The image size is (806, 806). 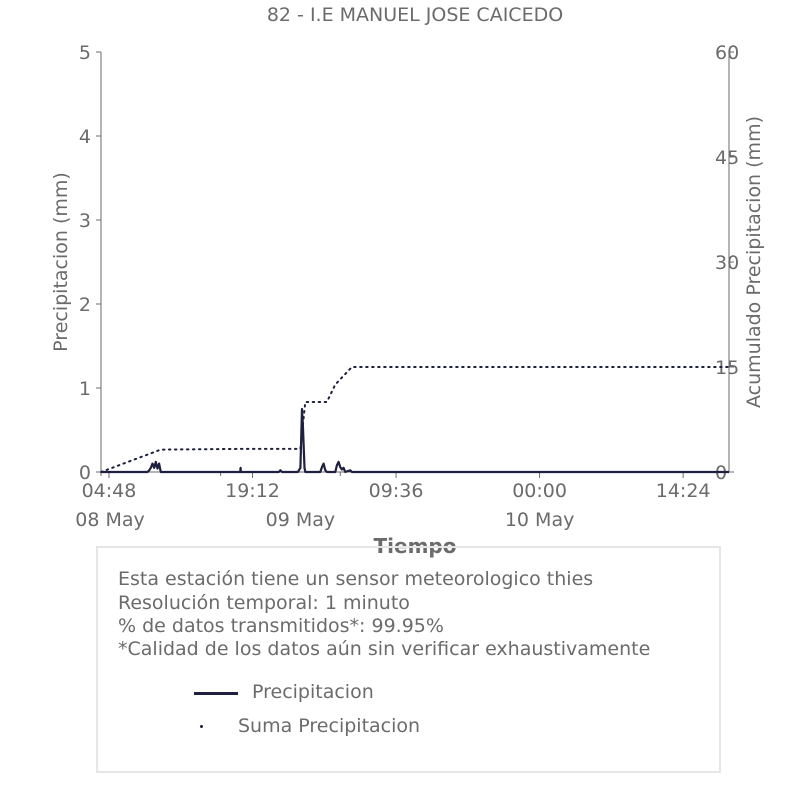 What do you see at coordinates (85, 389) in the screenshot?
I see `y-tick-label: 1` at bounding box center [85, 389].